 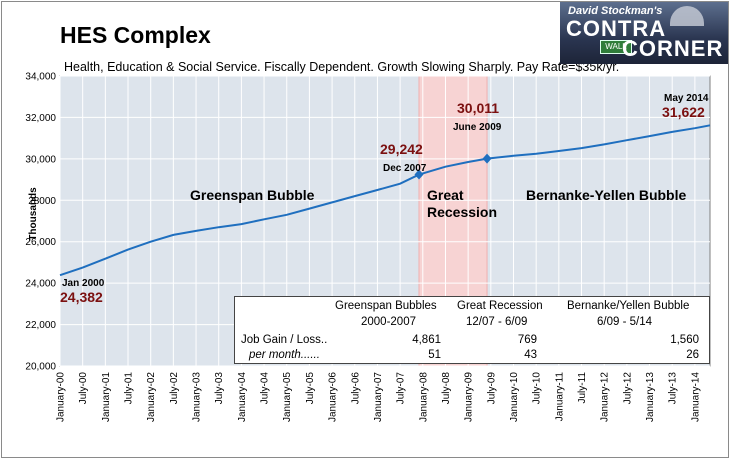 What do you see at coordinates (527, 340) in the screenshot?
I see `table-row1-recession: 769` at bounding box center [527, 340].